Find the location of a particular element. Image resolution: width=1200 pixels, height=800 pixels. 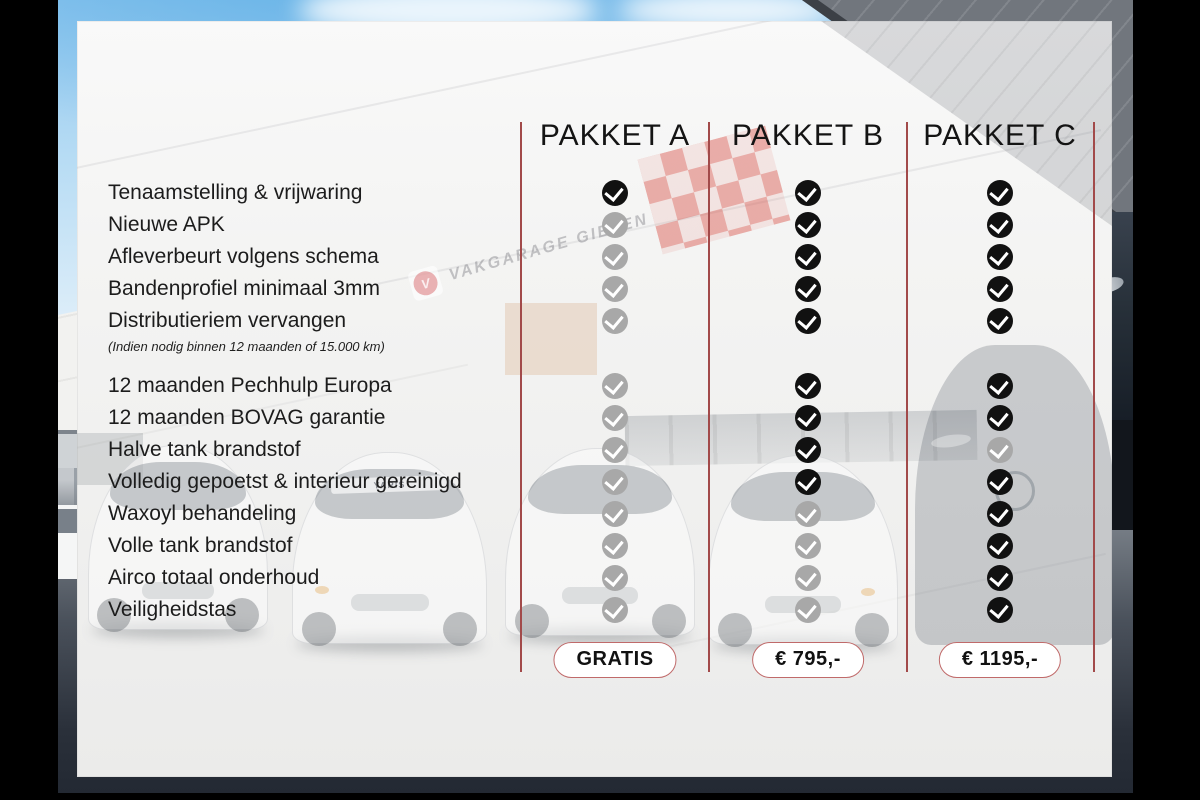

white-car-silhouette: YARIS is located at coordinates (389, 552).